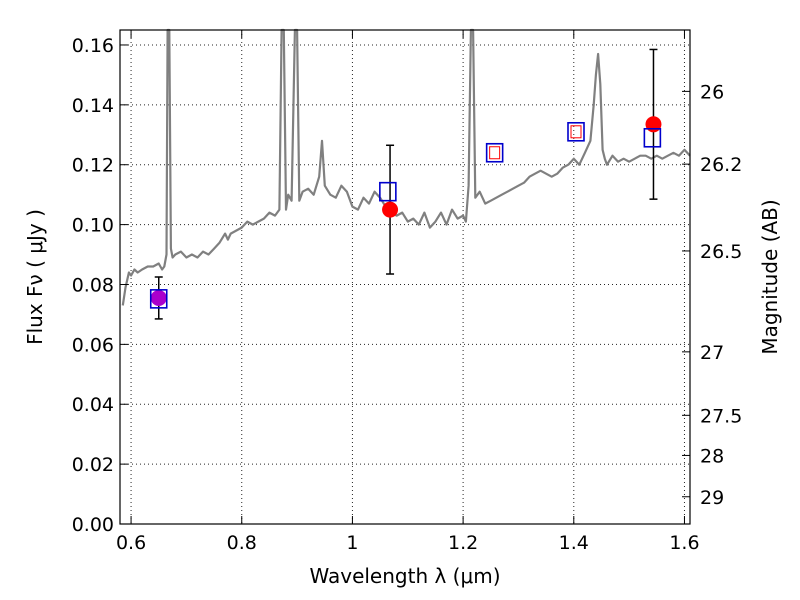 The image size is (800, 600). I want to click on x-tick-labels: 0.6 0.8 1 1.2 1.4 1.6, so click(408, 543).